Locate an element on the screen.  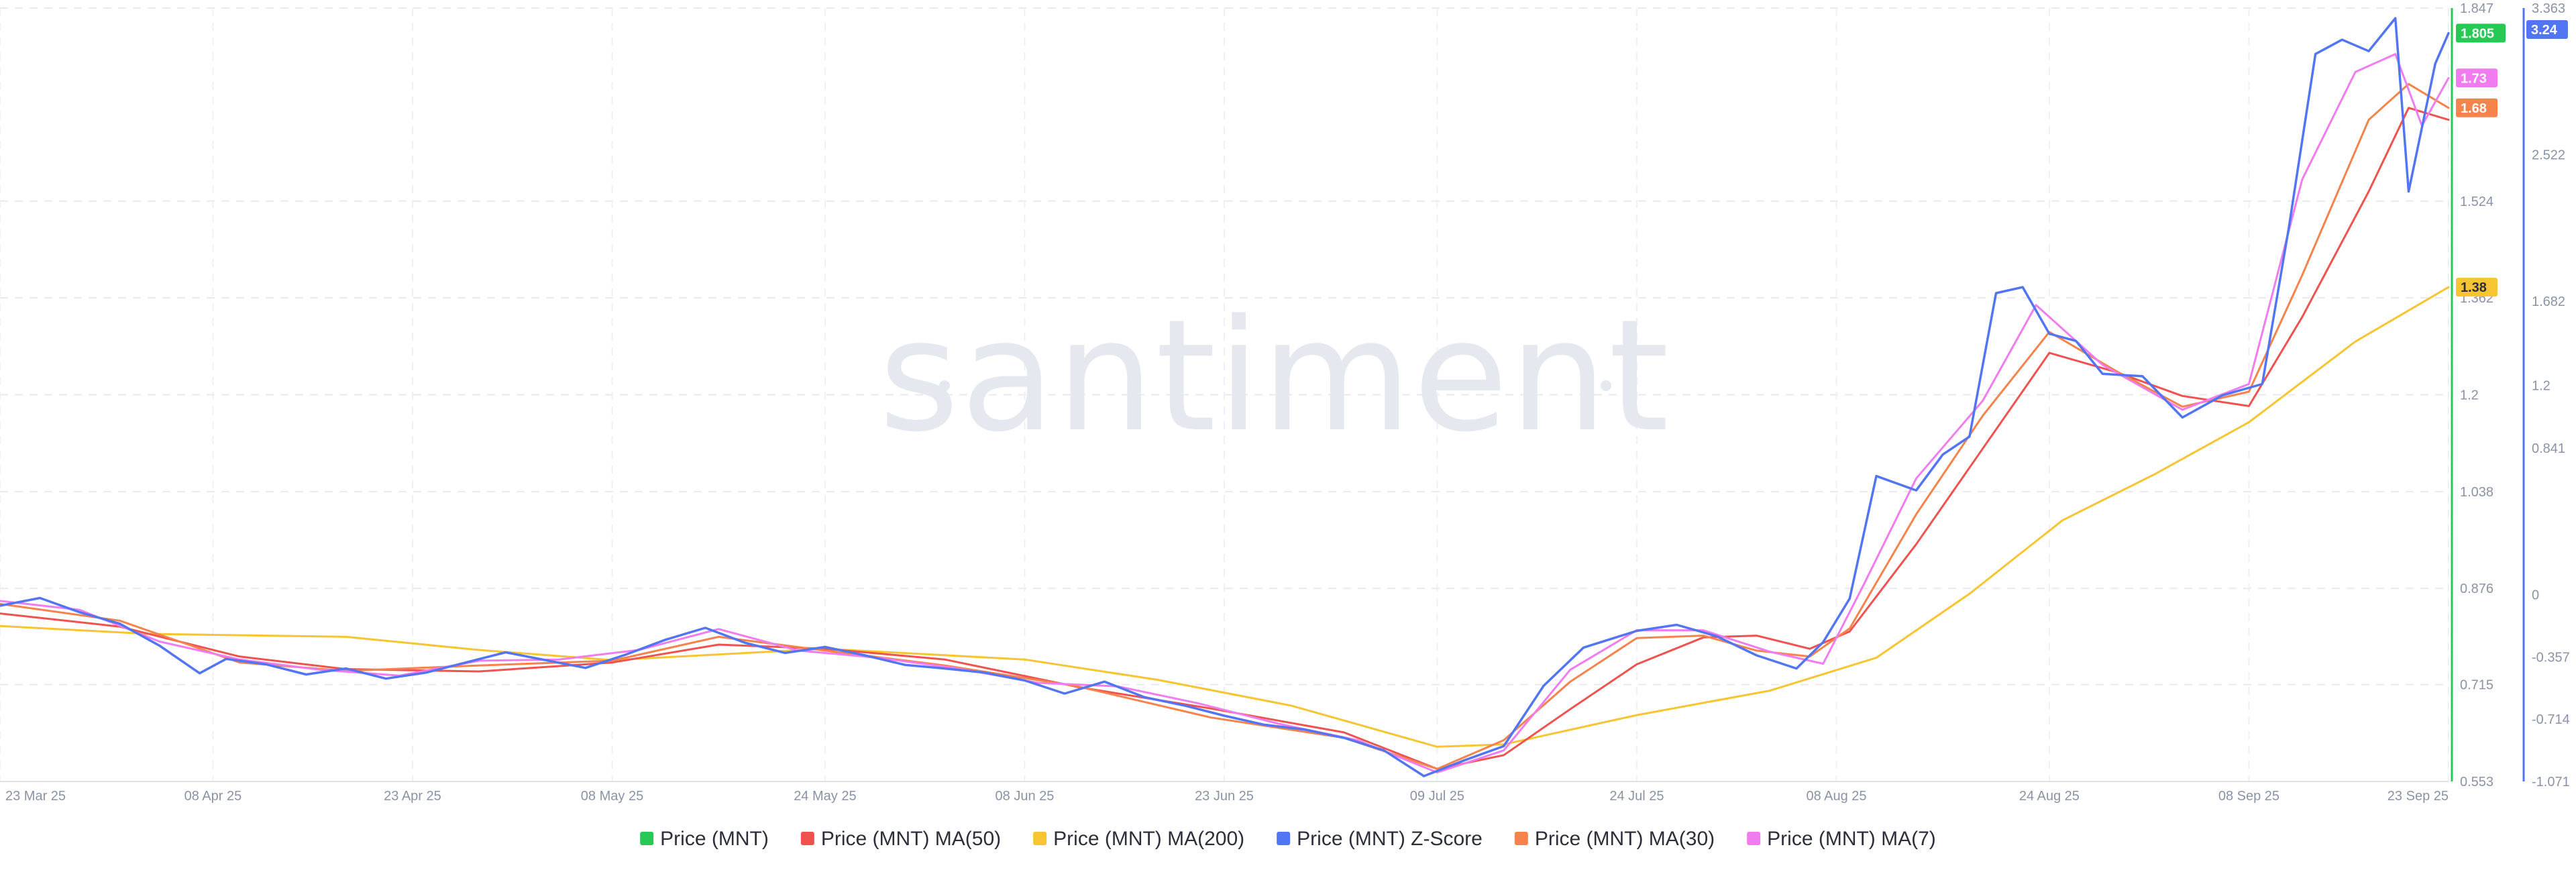
x-tick-label: 23 Mar 25 is located at coordinates (35, 797).